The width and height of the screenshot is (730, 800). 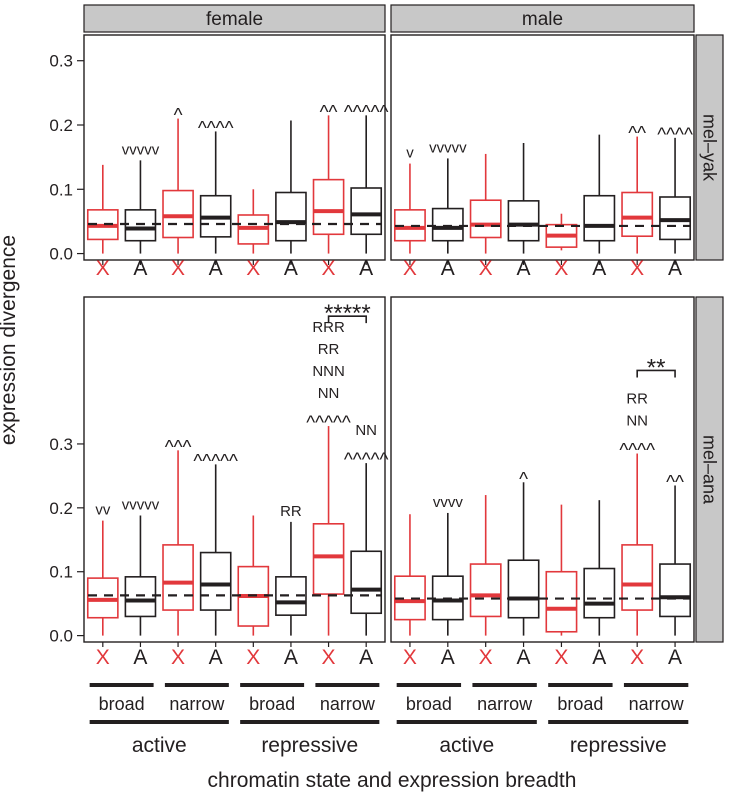 I want to click on comparison-bracket, so click(x=656, y=373).